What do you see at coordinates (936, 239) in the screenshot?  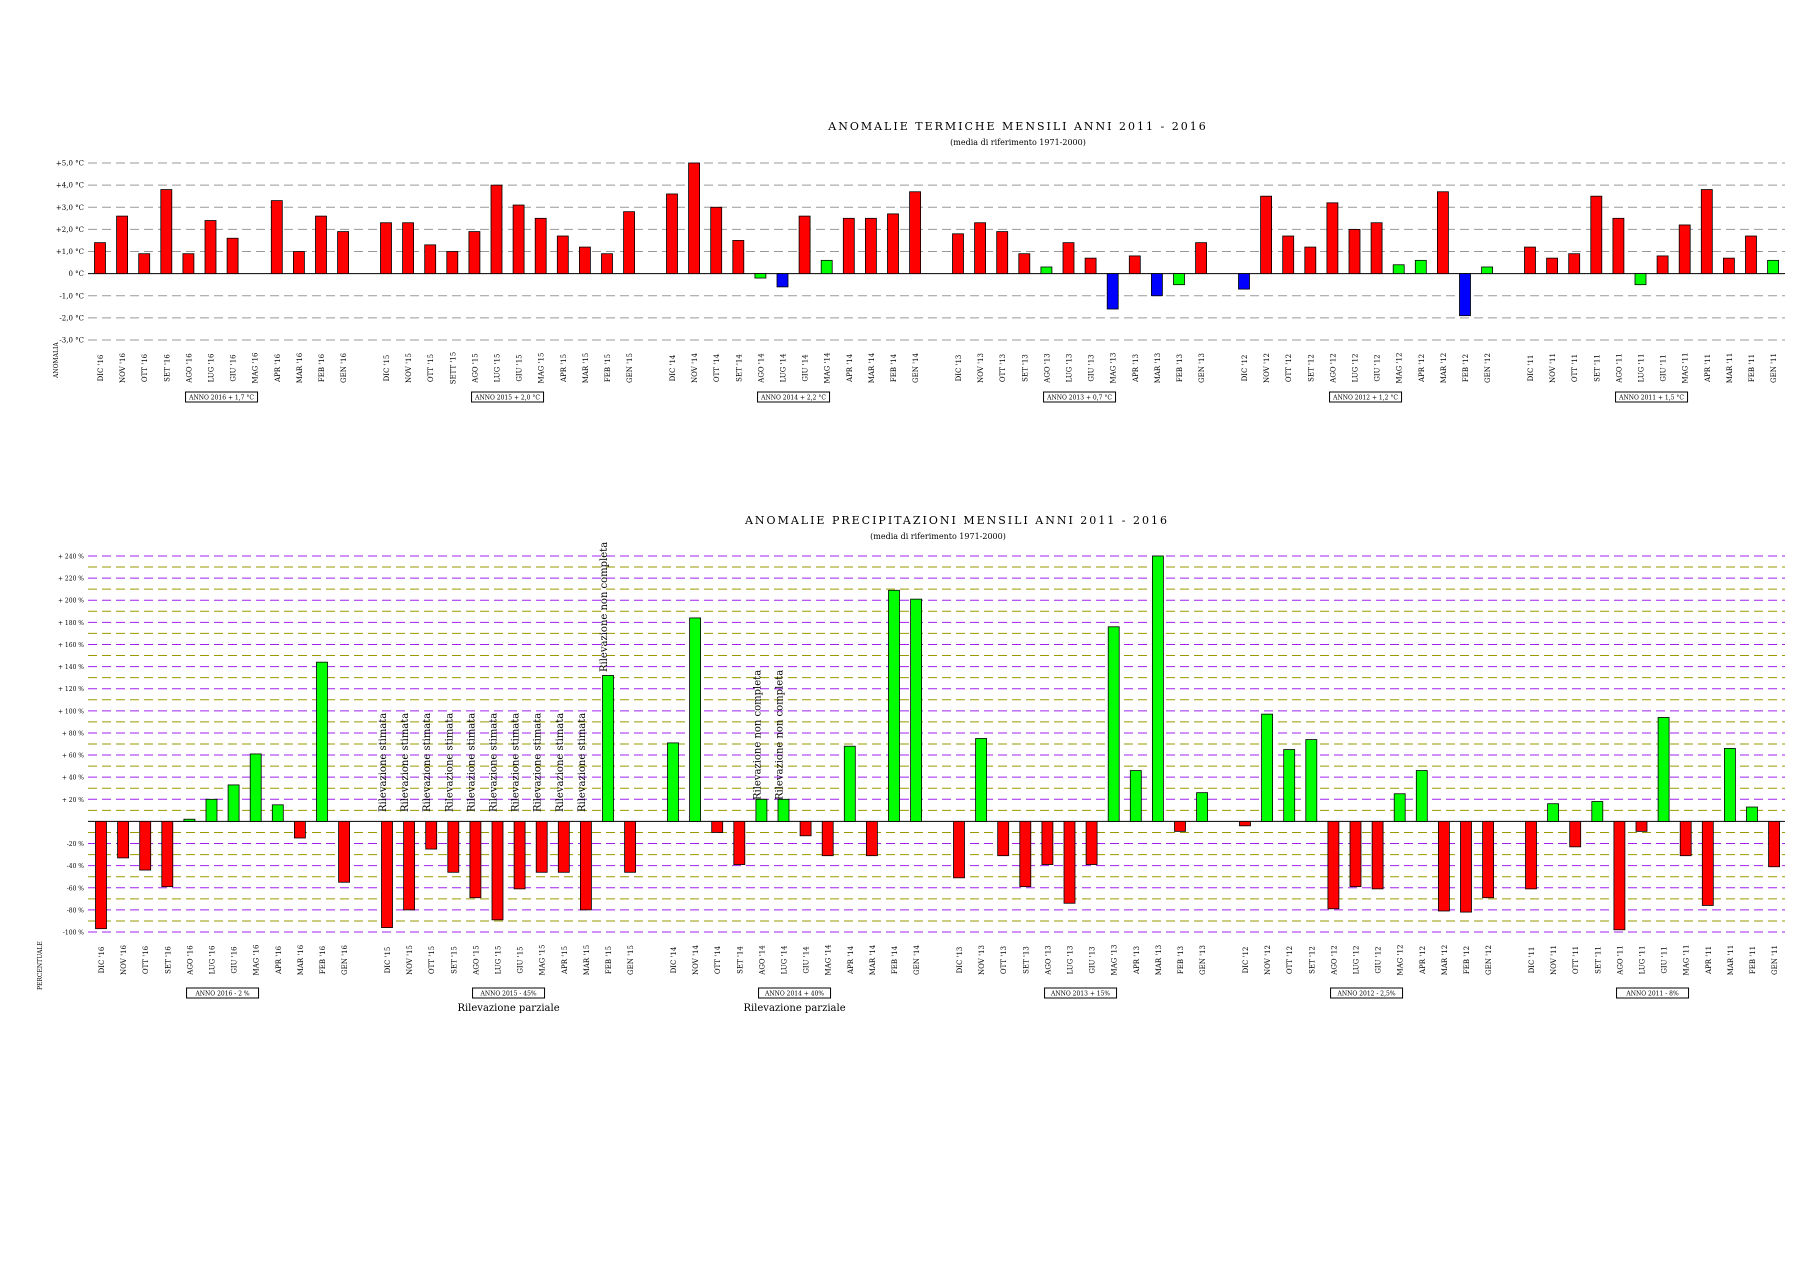 I see `temperature-bars` at bounding box center [936, 239].